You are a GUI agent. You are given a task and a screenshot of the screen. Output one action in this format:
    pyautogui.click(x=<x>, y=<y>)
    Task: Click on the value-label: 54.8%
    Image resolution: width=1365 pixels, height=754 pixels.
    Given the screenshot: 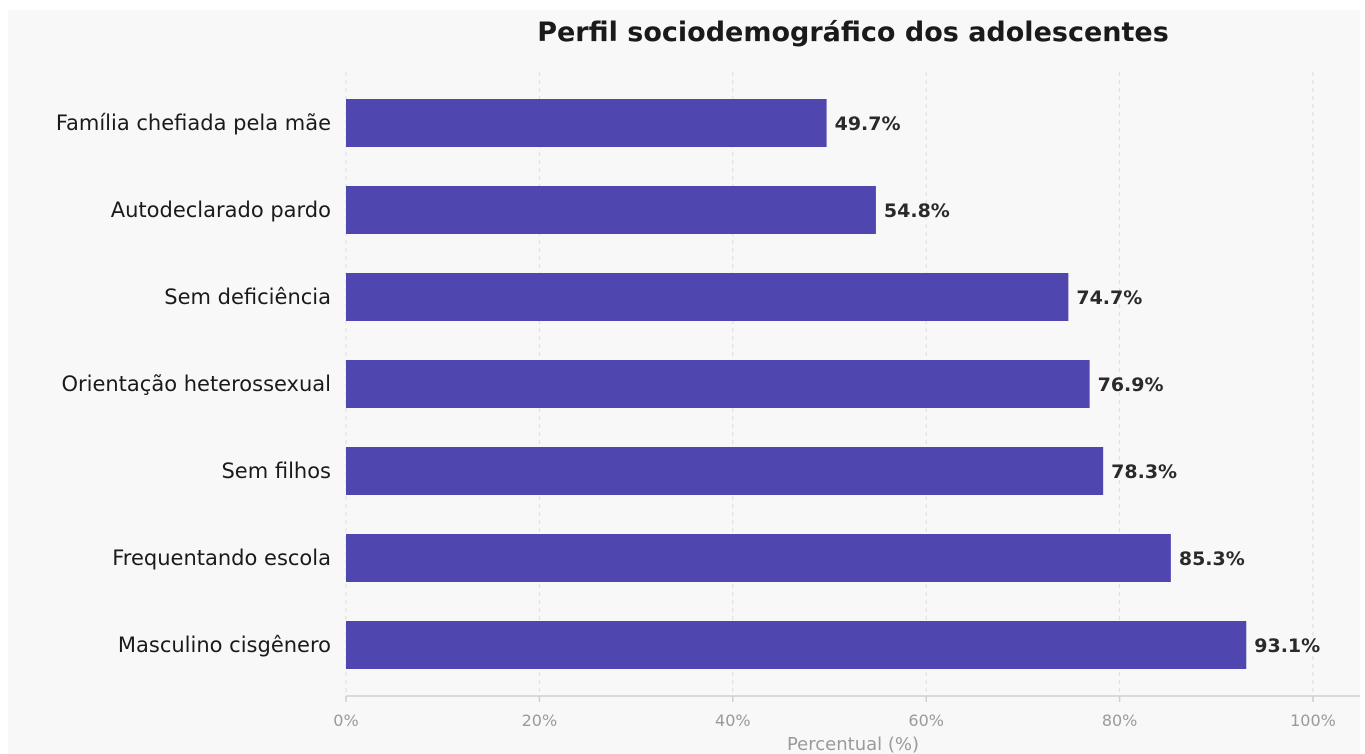 What is the action you would take?
    pyautogui.click(x=917, y=211)
    